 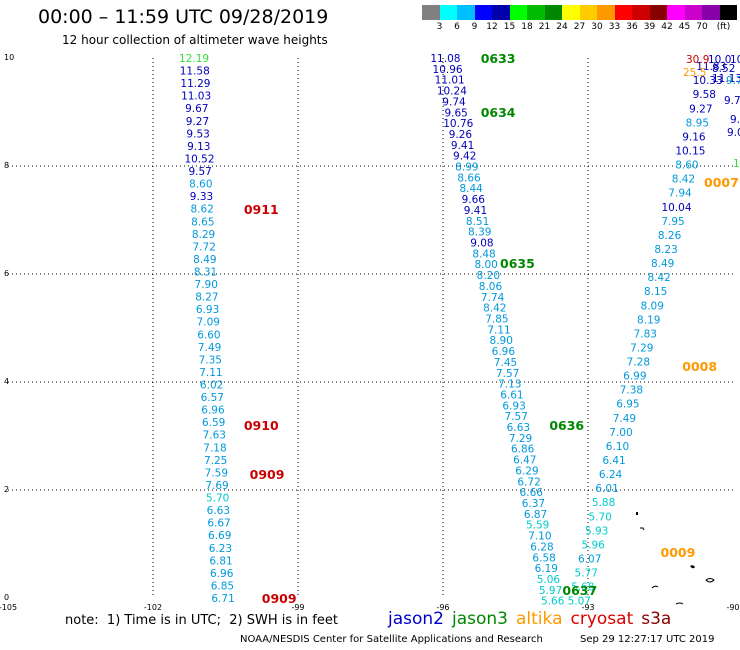 What do you see at coordinates (498, 330) in the screenshot?
I see `swh-value: 7.11` at bounding box center [498, 330].